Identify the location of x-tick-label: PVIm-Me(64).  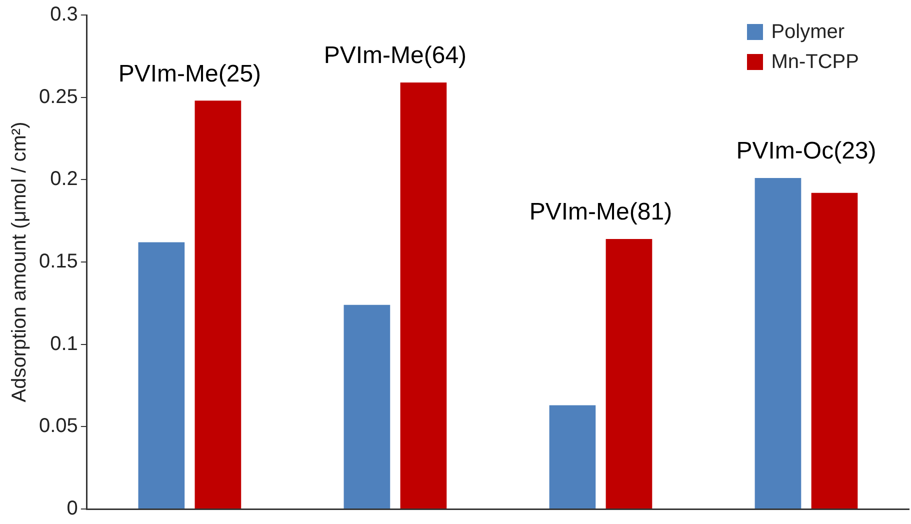
(395, 56).